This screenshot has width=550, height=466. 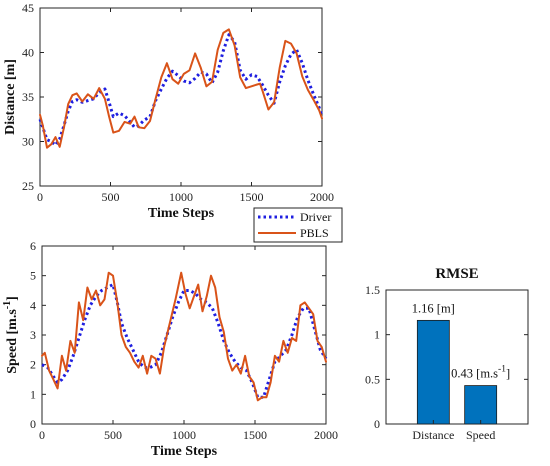 What do you see at coordinates (28, 142) in the screenshot?
I see `y-tick-label: 30` at bounding box center [28, 142].